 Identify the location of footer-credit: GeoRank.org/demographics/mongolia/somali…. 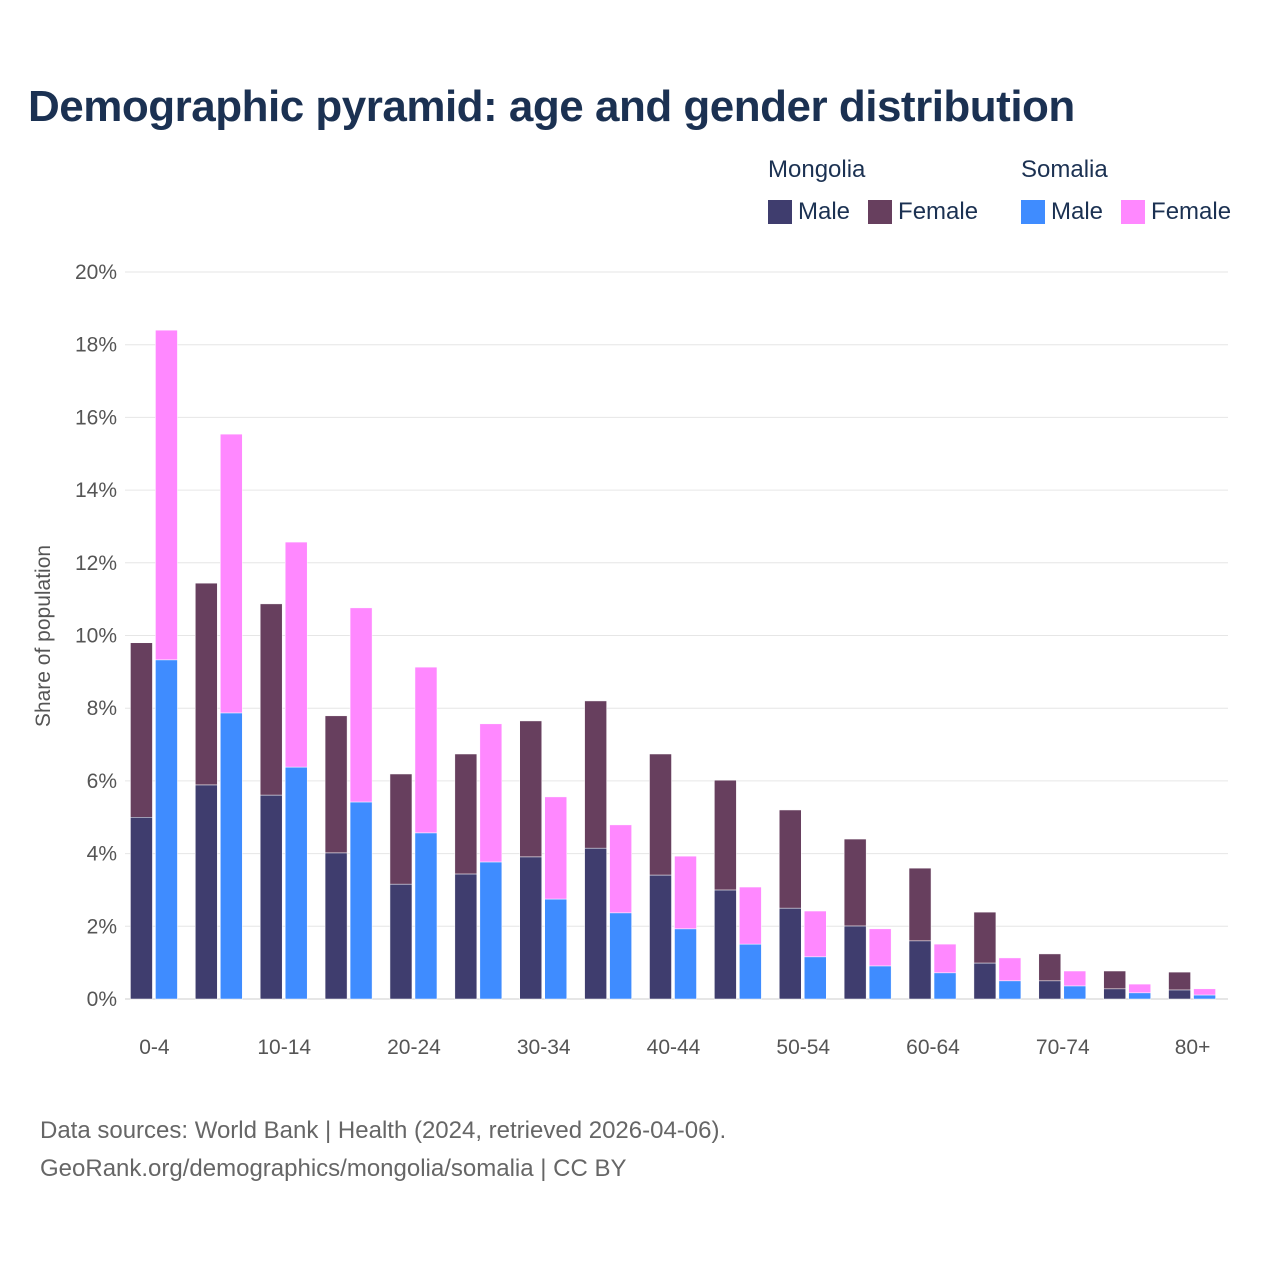
(333, 1168).